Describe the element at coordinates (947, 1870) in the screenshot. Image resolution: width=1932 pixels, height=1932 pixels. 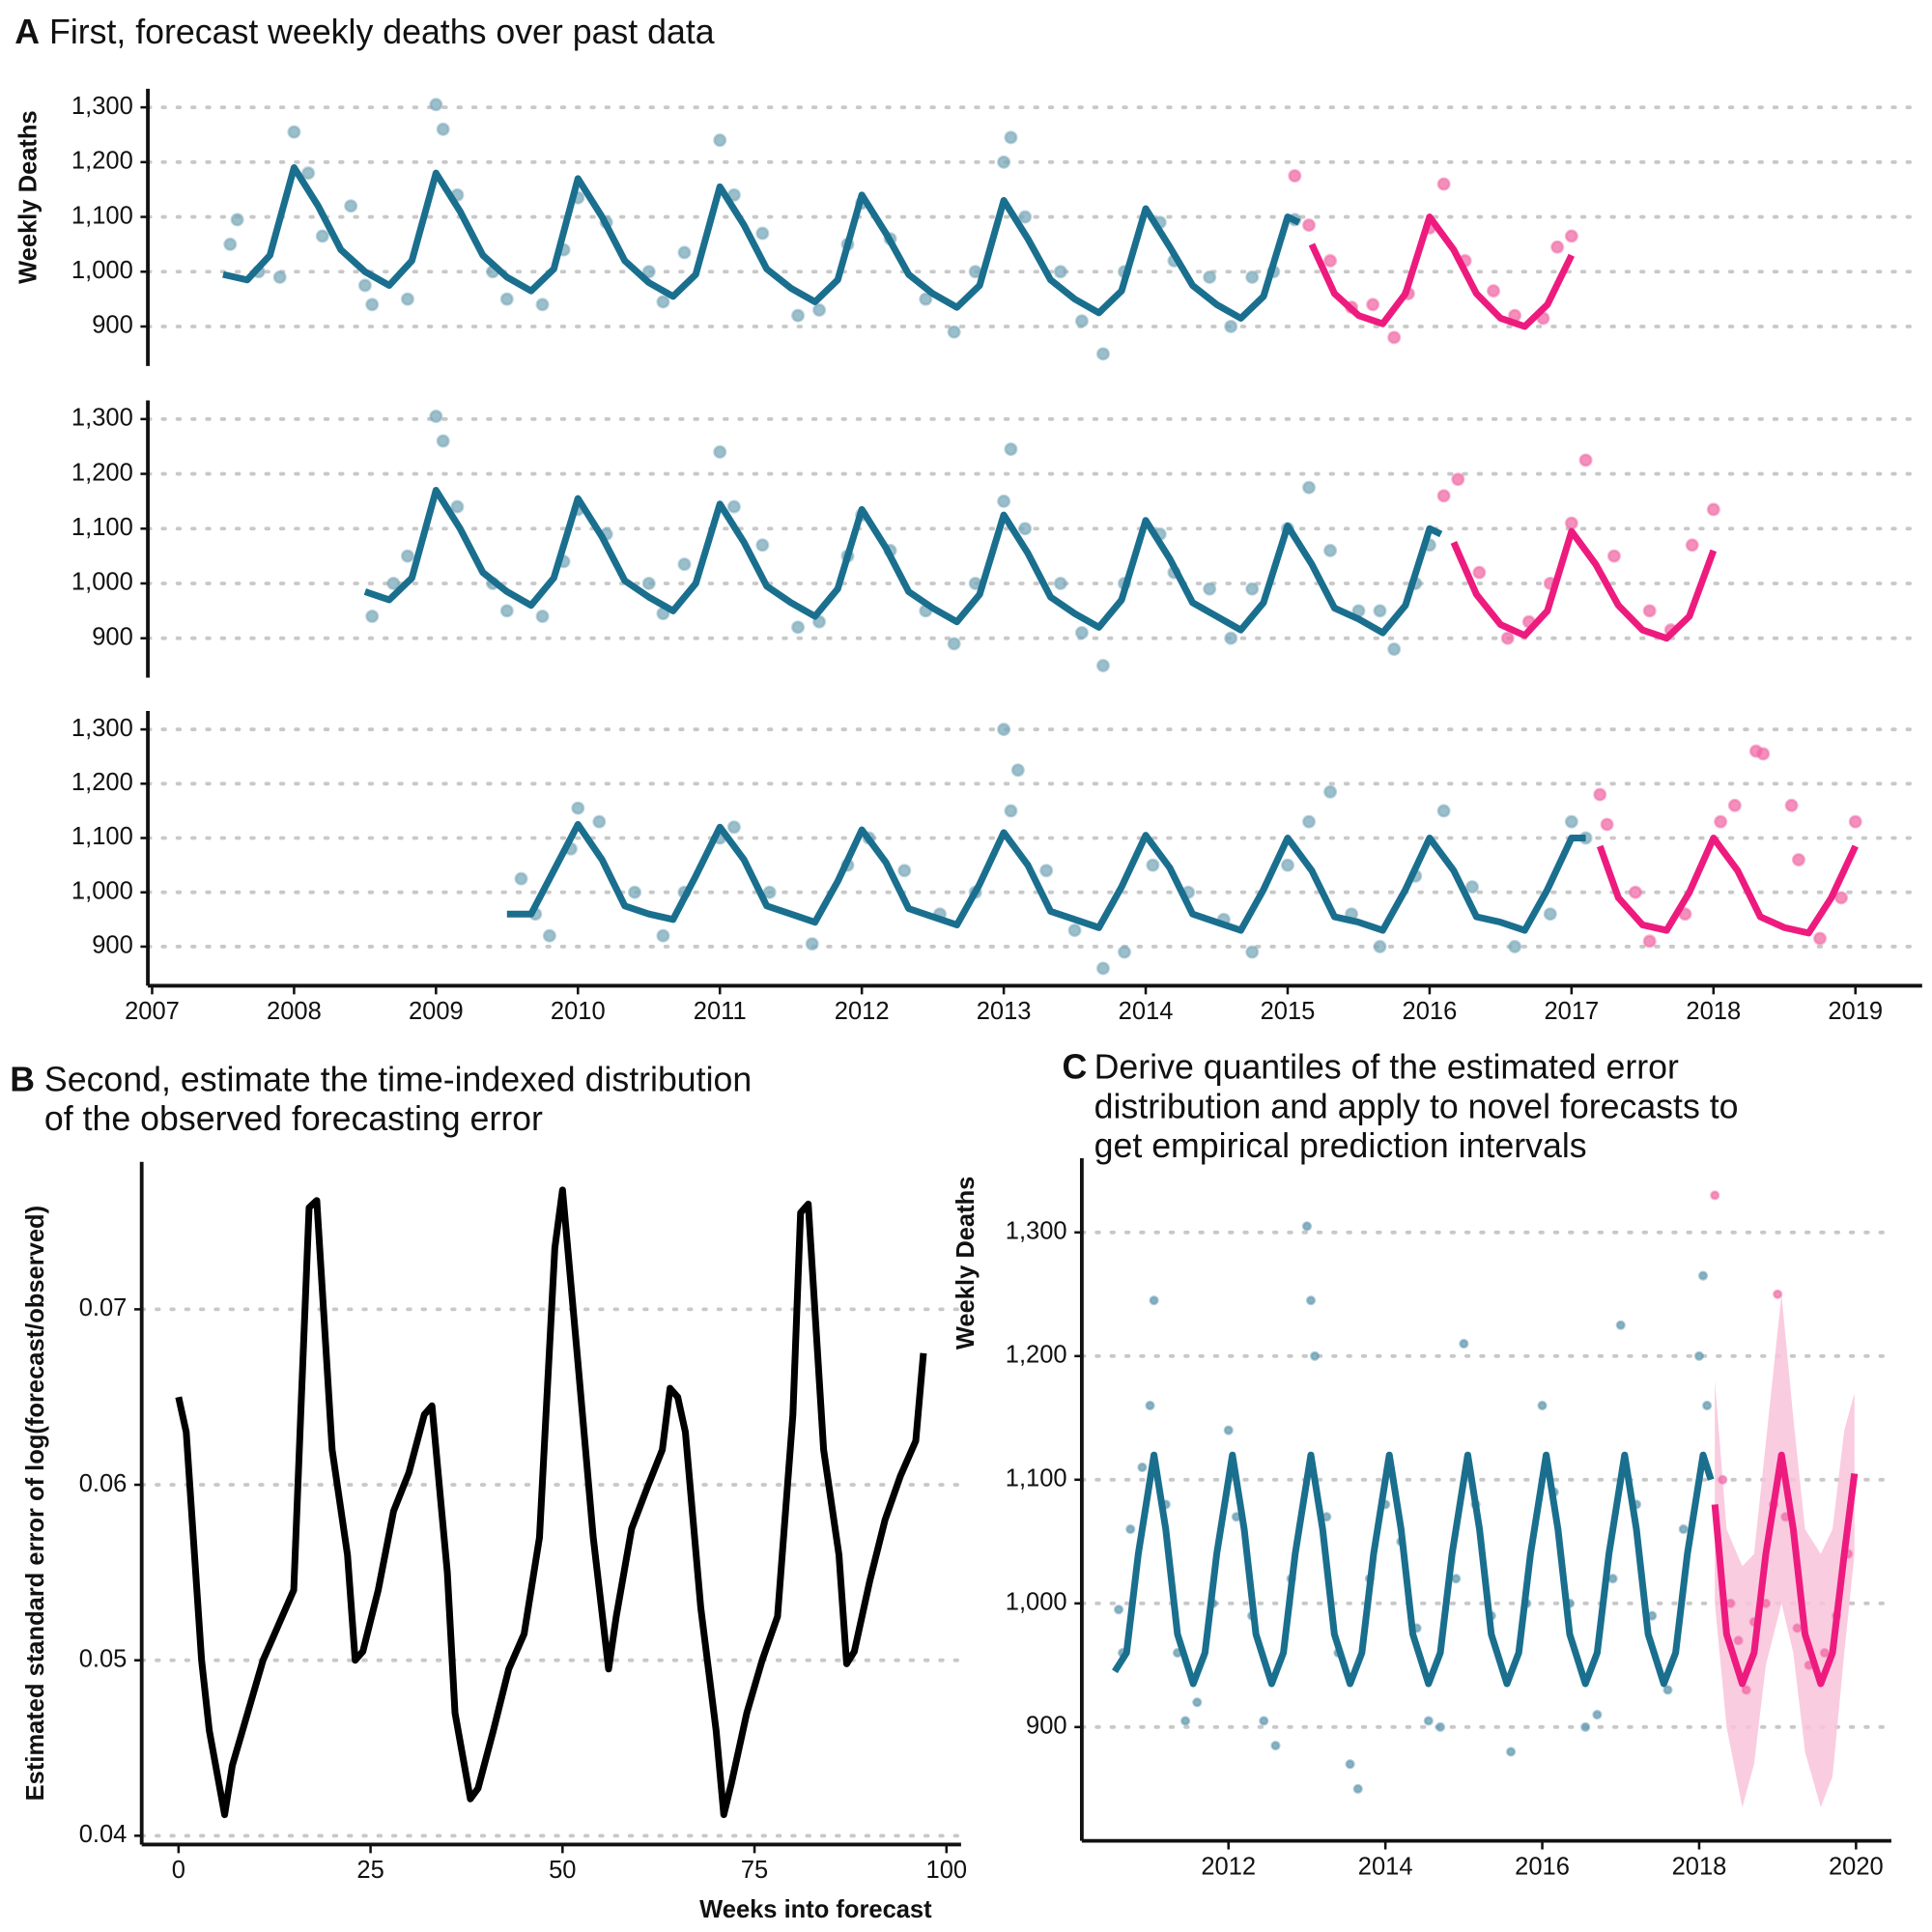
I see `x-tick-label: 100` at that location.